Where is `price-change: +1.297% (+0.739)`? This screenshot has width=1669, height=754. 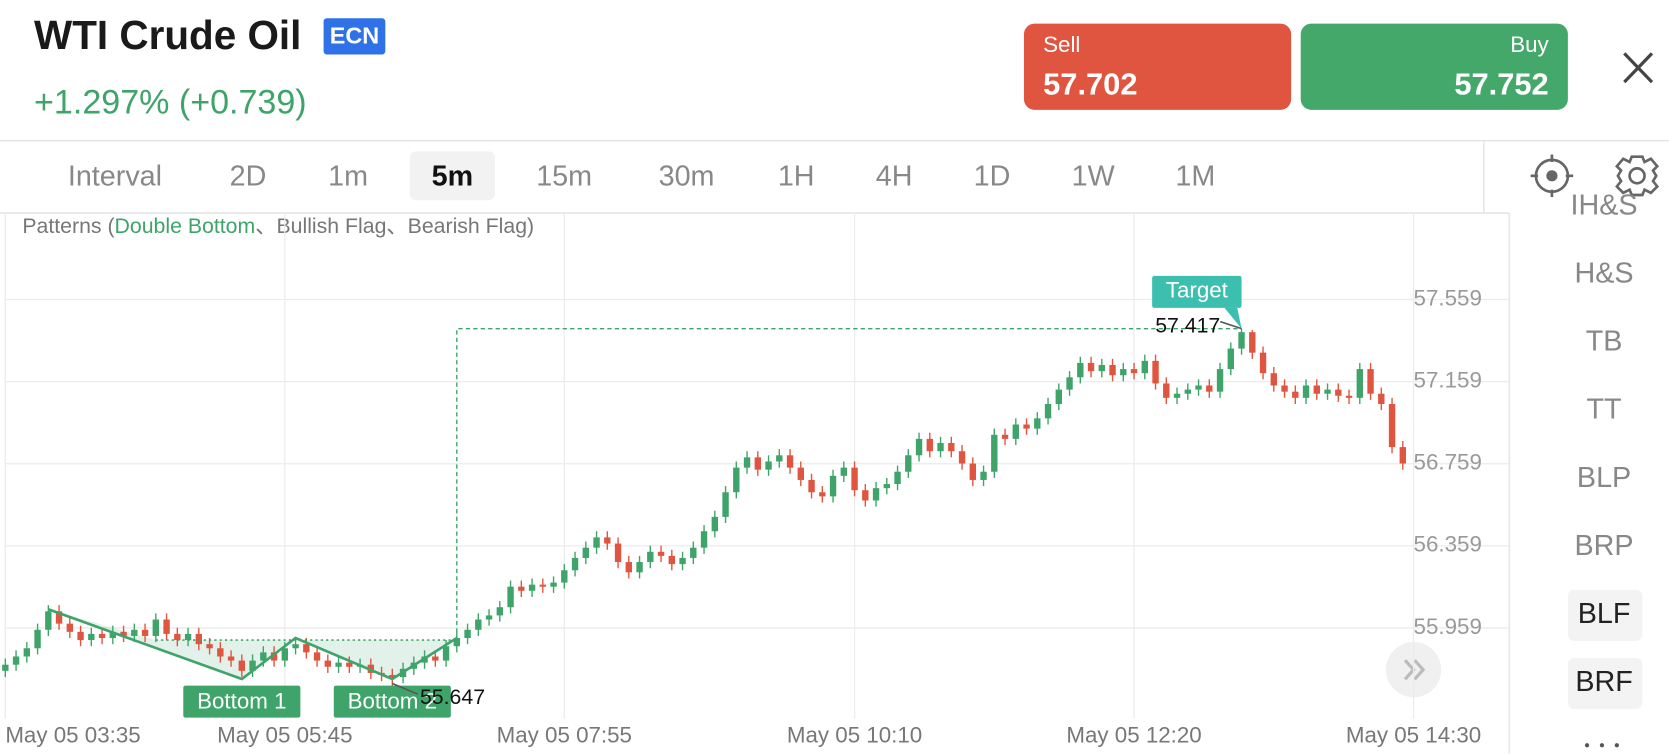
price-change: +1.297% (+0.739) is located at coordinates (170, 103).